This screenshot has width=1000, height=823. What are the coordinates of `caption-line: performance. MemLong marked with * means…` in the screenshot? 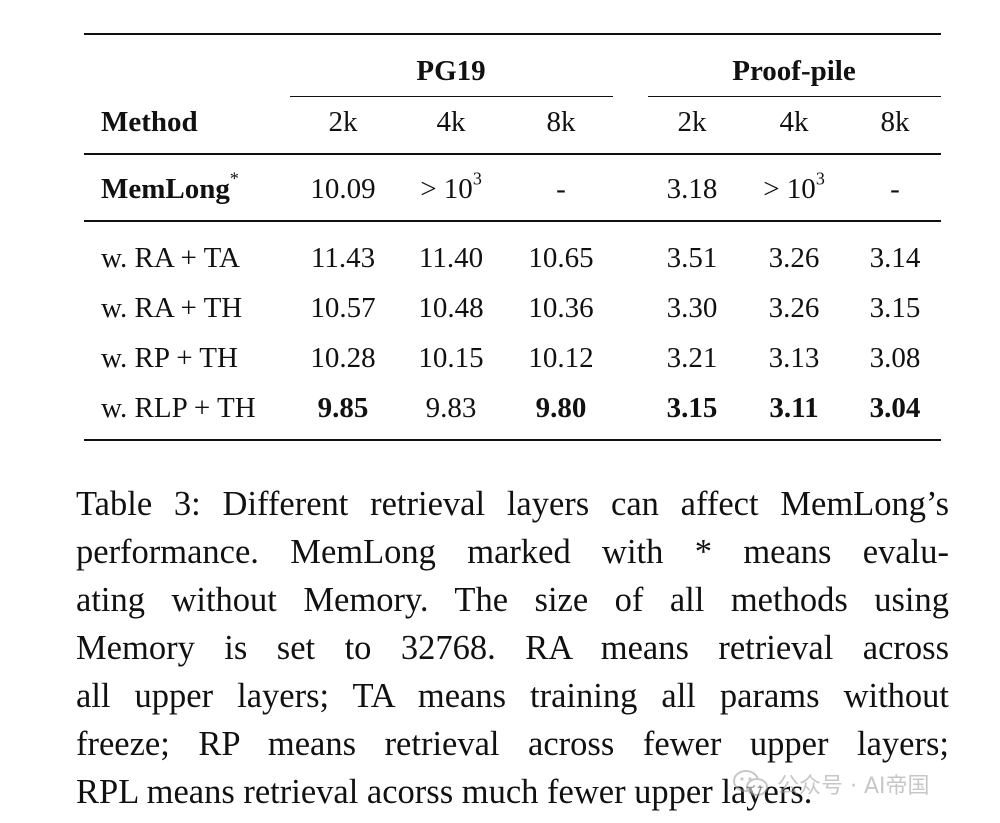 It's located at (512, 552).